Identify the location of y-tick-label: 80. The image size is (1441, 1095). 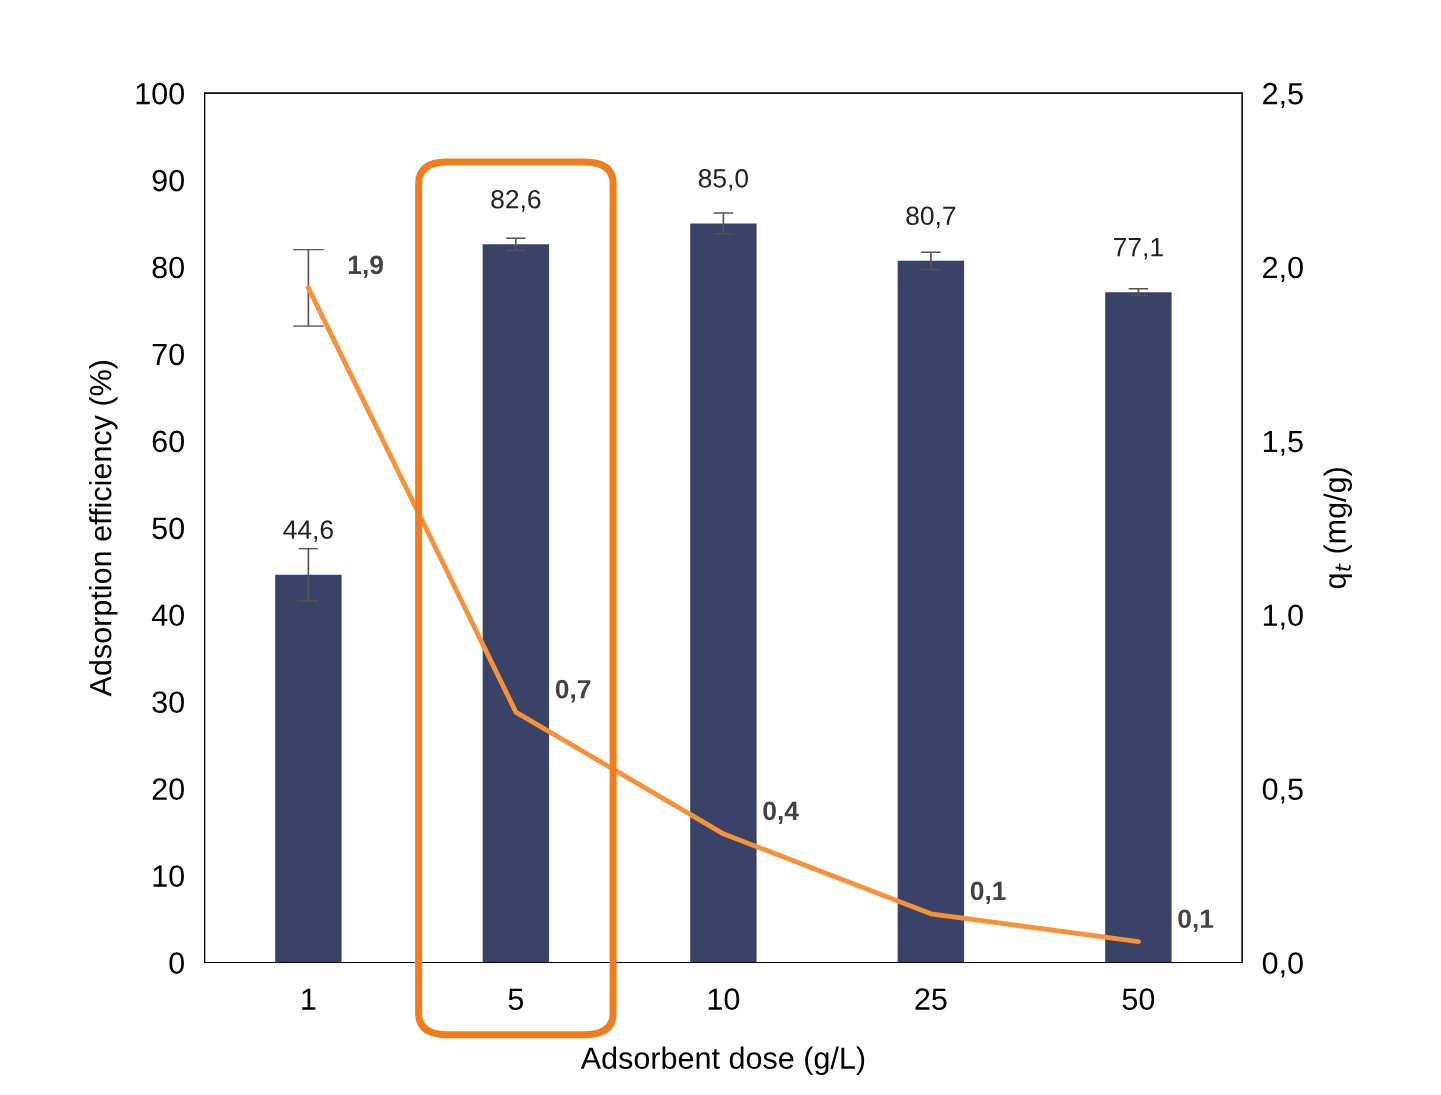
(168, 267).